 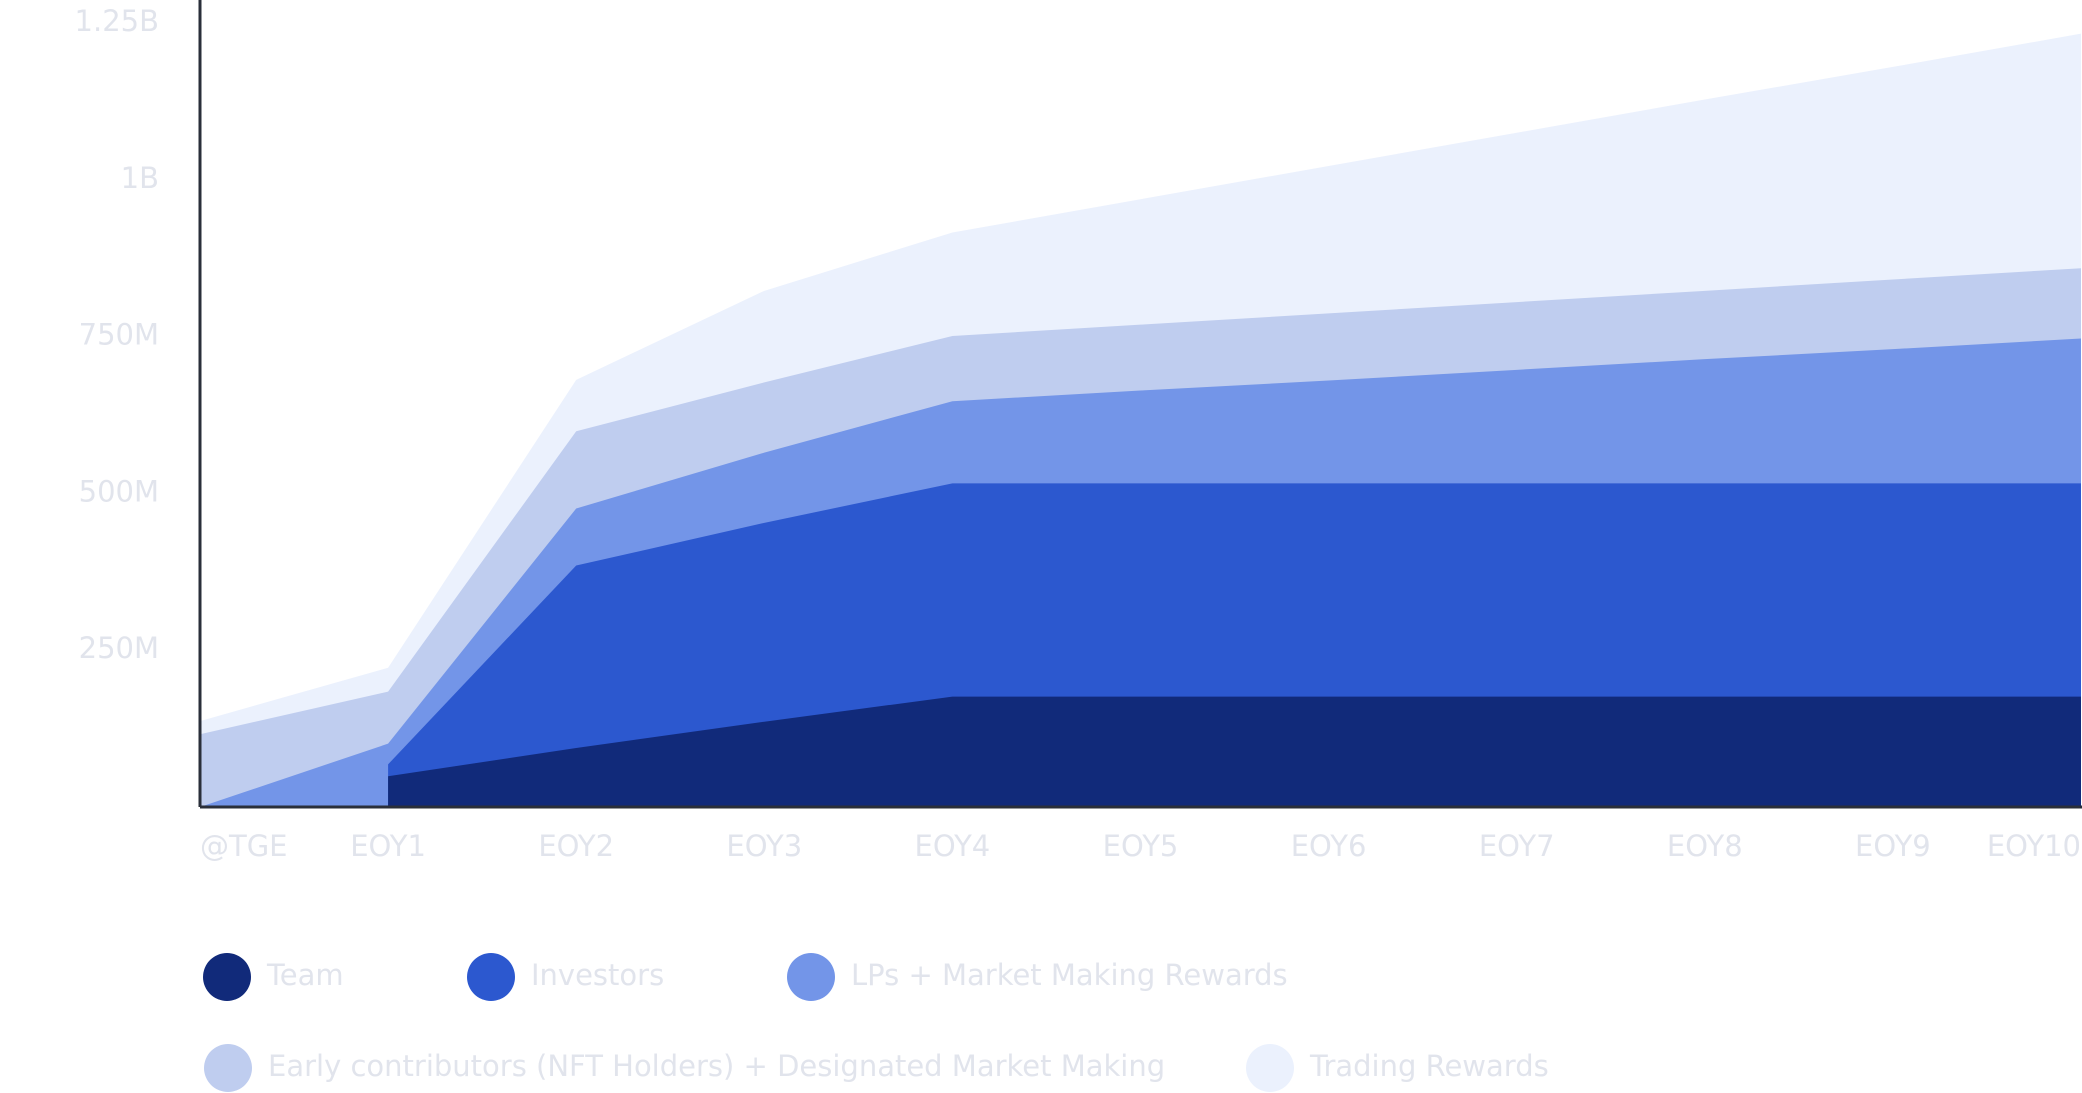 What do you see at coordinates (576, 846) in the screenshot?
I see `x-tick-label: EOY2` at bounding box center [576, 846].